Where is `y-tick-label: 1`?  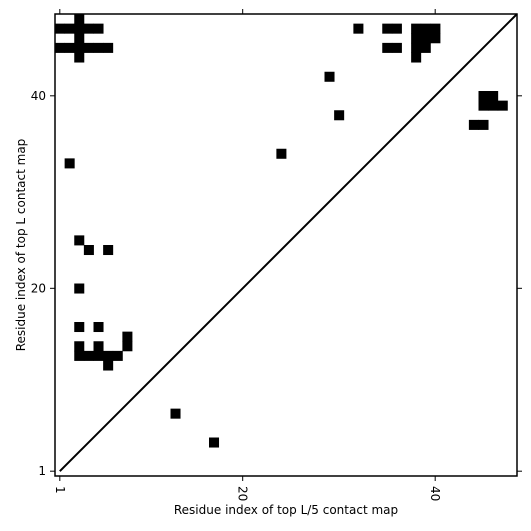 y-tick-label: 1 is located at coordinates (42, 471).